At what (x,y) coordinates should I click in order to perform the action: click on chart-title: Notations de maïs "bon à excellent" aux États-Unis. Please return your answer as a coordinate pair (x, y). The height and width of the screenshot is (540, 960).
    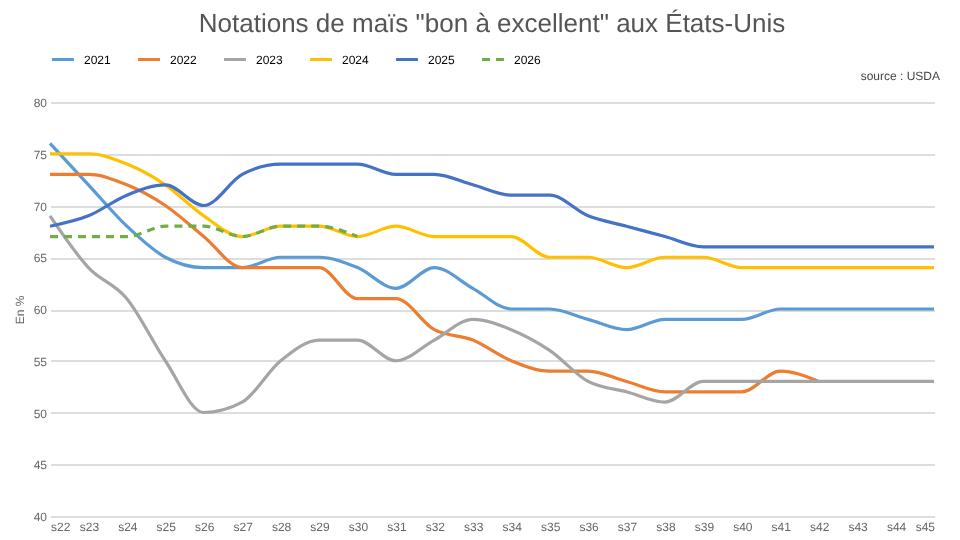
    Looking at the image, I should click on (492, 23).